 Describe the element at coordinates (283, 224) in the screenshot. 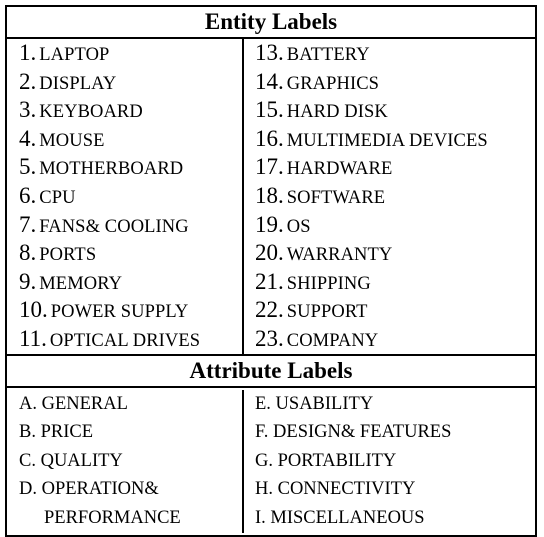

I see `entity-item: 19. OS` at that location.